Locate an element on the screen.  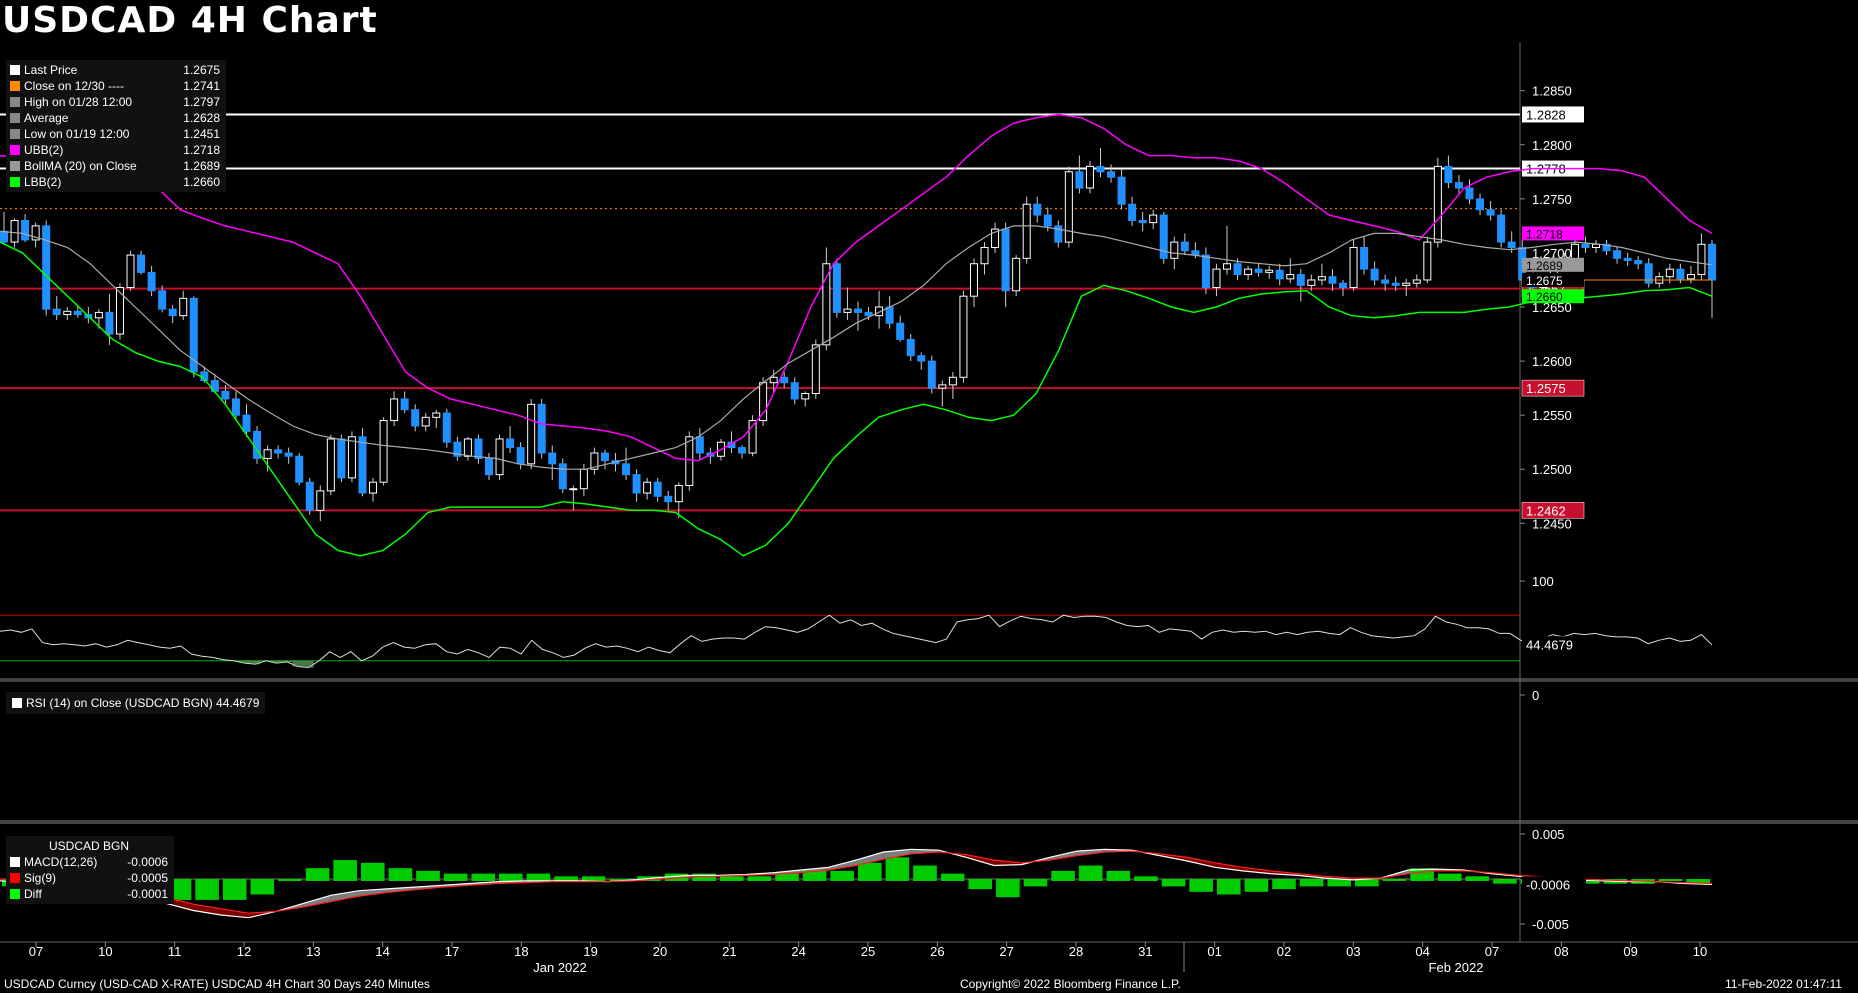
x-tick-label: 03 is located at coordinates (1353, 951).